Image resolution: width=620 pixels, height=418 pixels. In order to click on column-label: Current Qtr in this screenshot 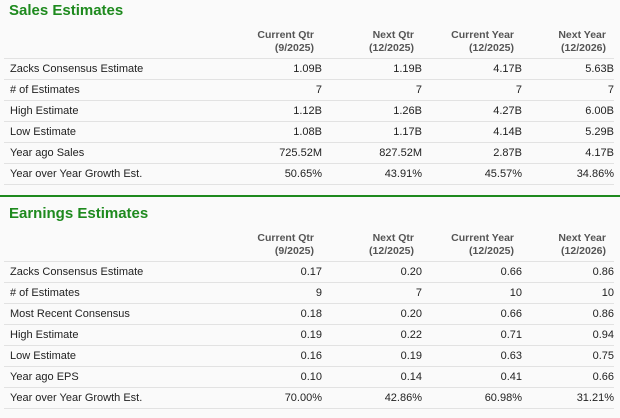, I will do `click(285, 238)`.